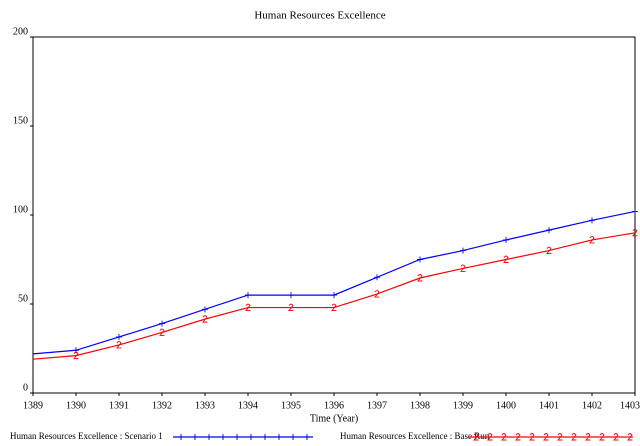 The width and height of the screenshot is (640, 446). What do you see at coordinates (20, 209) in the screenshot?
I see `y-tick-label: 100` at bounding box center [20, 209].